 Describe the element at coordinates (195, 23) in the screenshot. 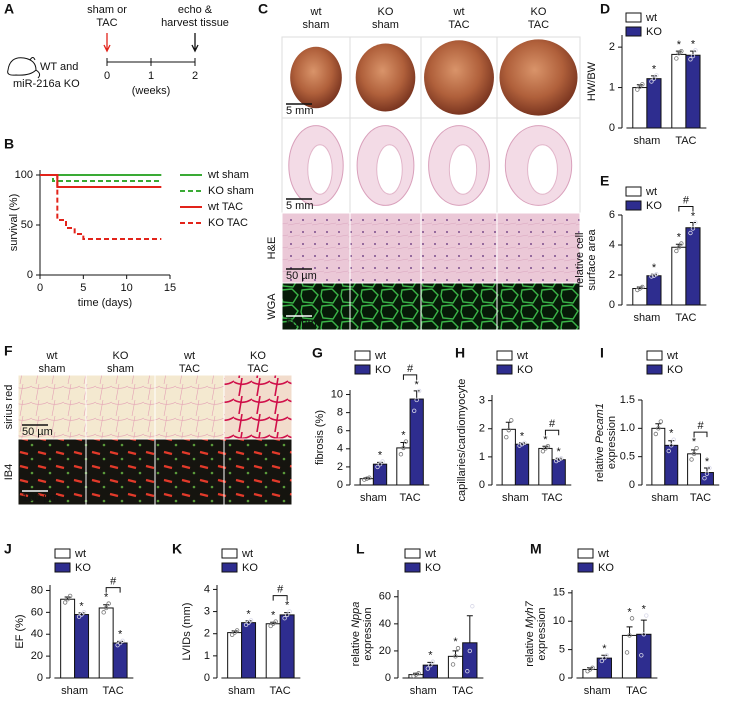

I see `end-label: harvest tissue` at that location.